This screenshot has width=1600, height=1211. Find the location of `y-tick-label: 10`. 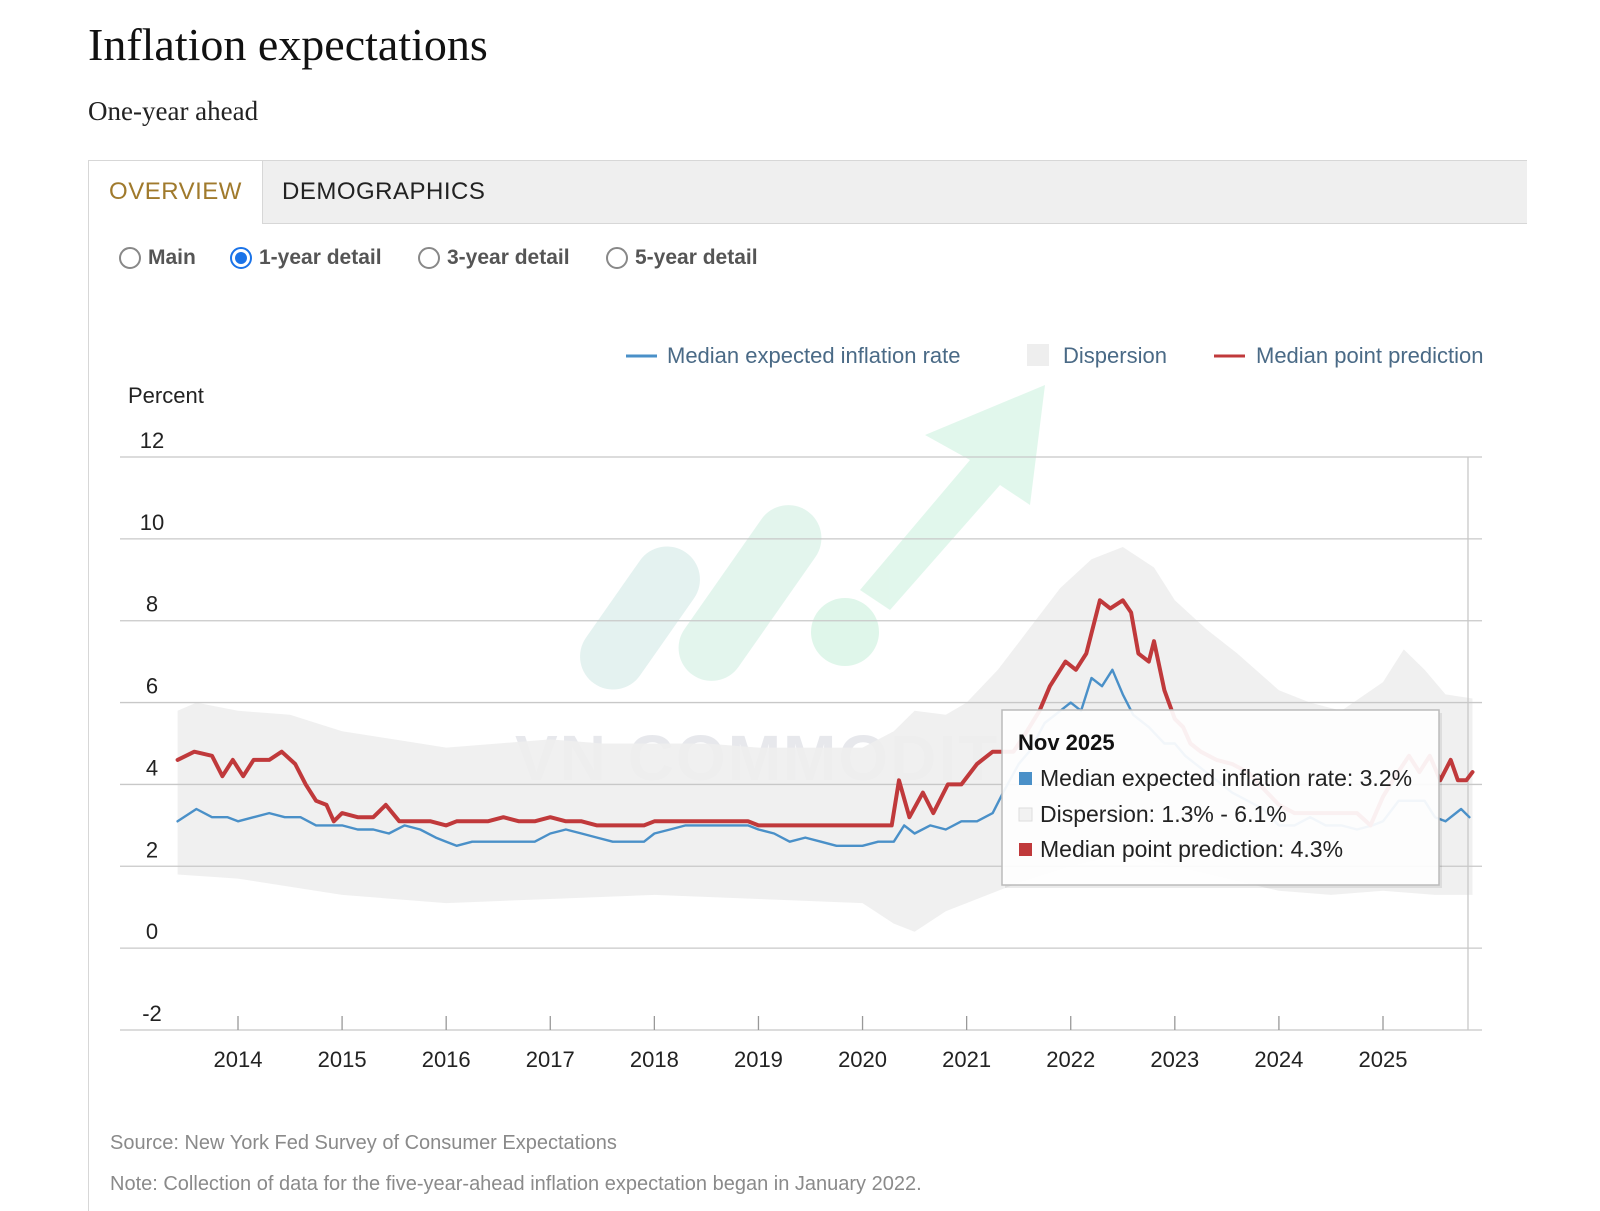

y-tick-label: 10 is located at coordinates (152, 522).